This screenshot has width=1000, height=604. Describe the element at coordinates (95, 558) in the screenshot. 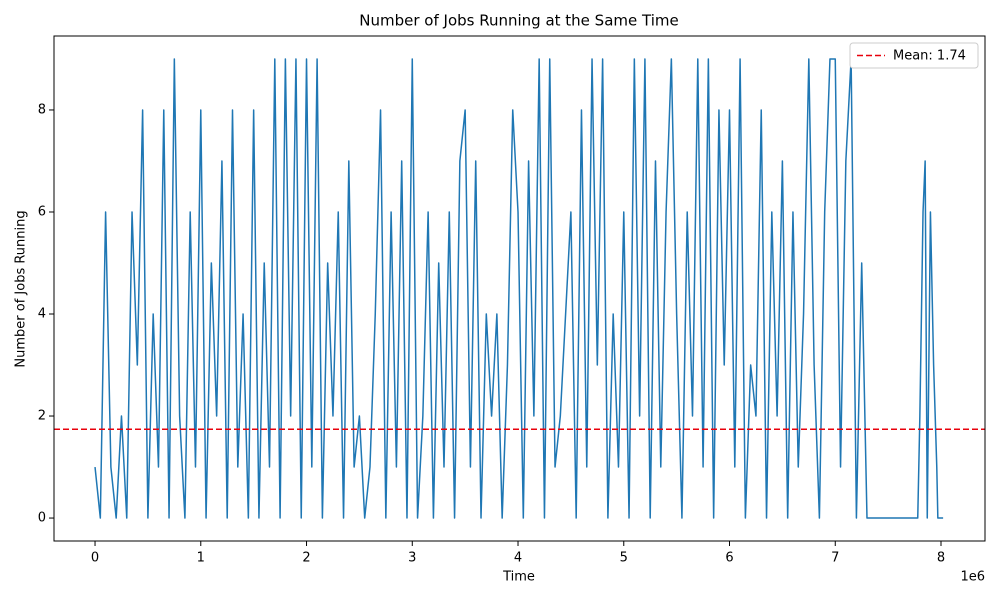

I see `x-tick-label: 0` at that location.